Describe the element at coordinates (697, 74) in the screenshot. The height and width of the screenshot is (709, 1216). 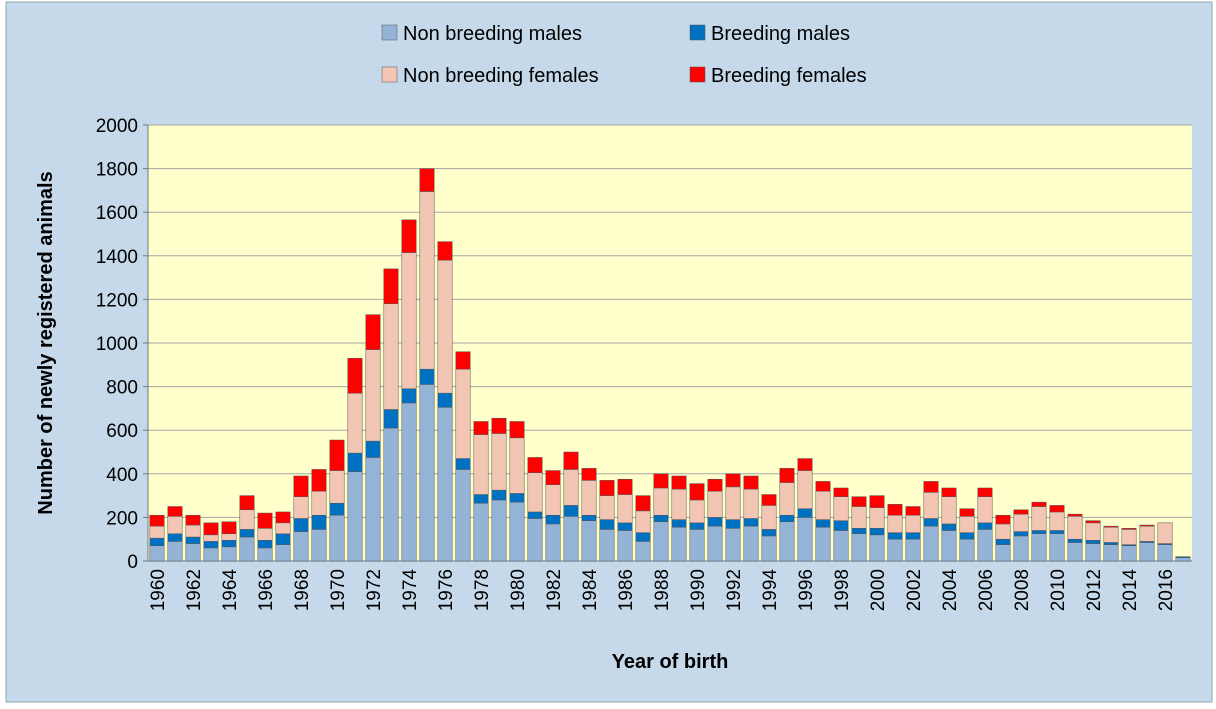
I see `legend-swatch` at that location.